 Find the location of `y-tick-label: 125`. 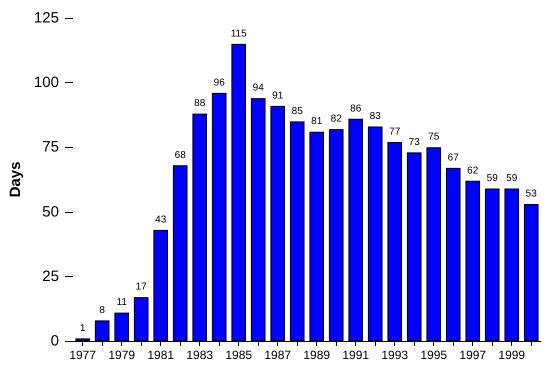

y-tick-label: 125 is located at coordinates (46, 18).